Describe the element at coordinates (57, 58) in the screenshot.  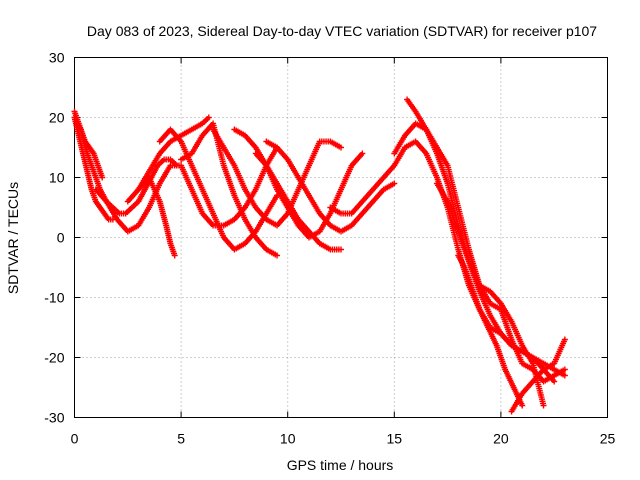
I see `y-tick-label: 30` at that location.